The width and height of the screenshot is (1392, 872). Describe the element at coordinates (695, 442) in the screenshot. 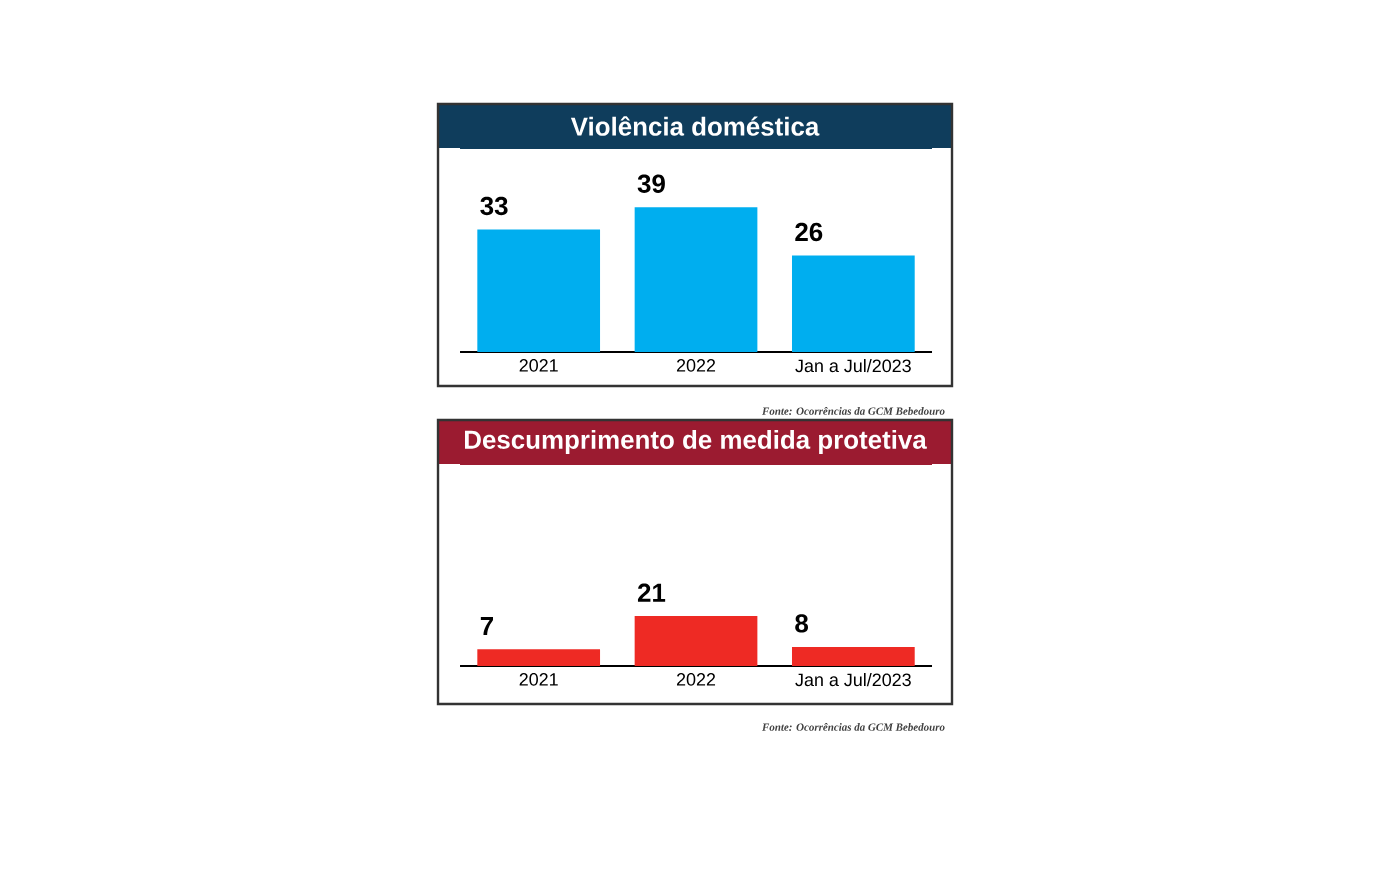

I see `chart-title: Descumprimento de medida protetiva` at that location.